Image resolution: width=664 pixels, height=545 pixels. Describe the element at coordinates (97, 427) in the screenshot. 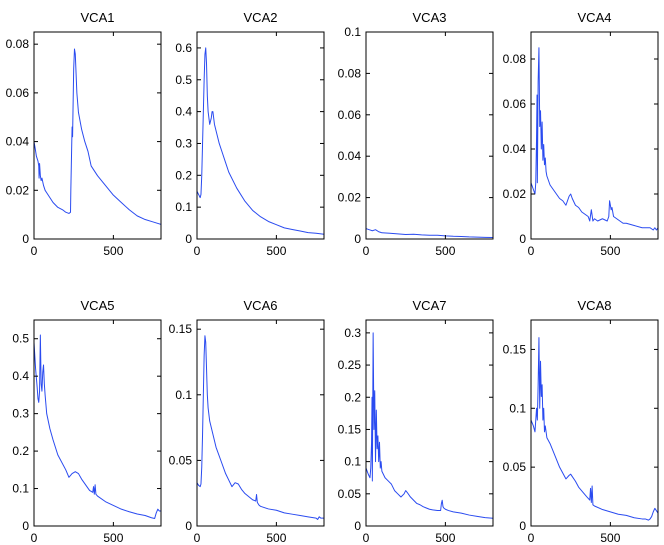

I see `series-line-vca5` at that location.